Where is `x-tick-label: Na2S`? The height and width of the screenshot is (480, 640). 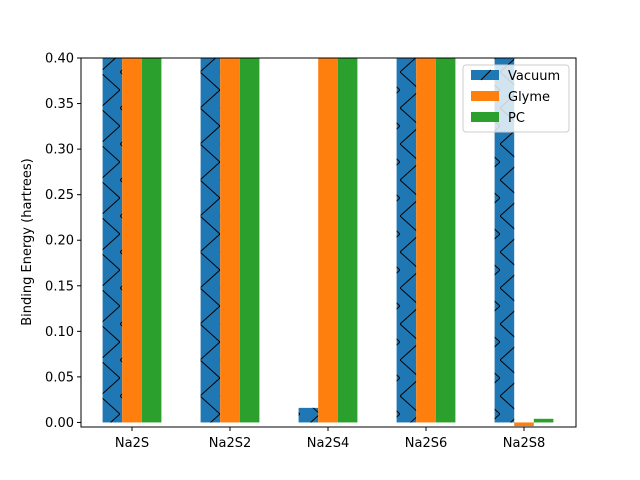
x-tick-label: Na2S is located at coordinates (132, 443).